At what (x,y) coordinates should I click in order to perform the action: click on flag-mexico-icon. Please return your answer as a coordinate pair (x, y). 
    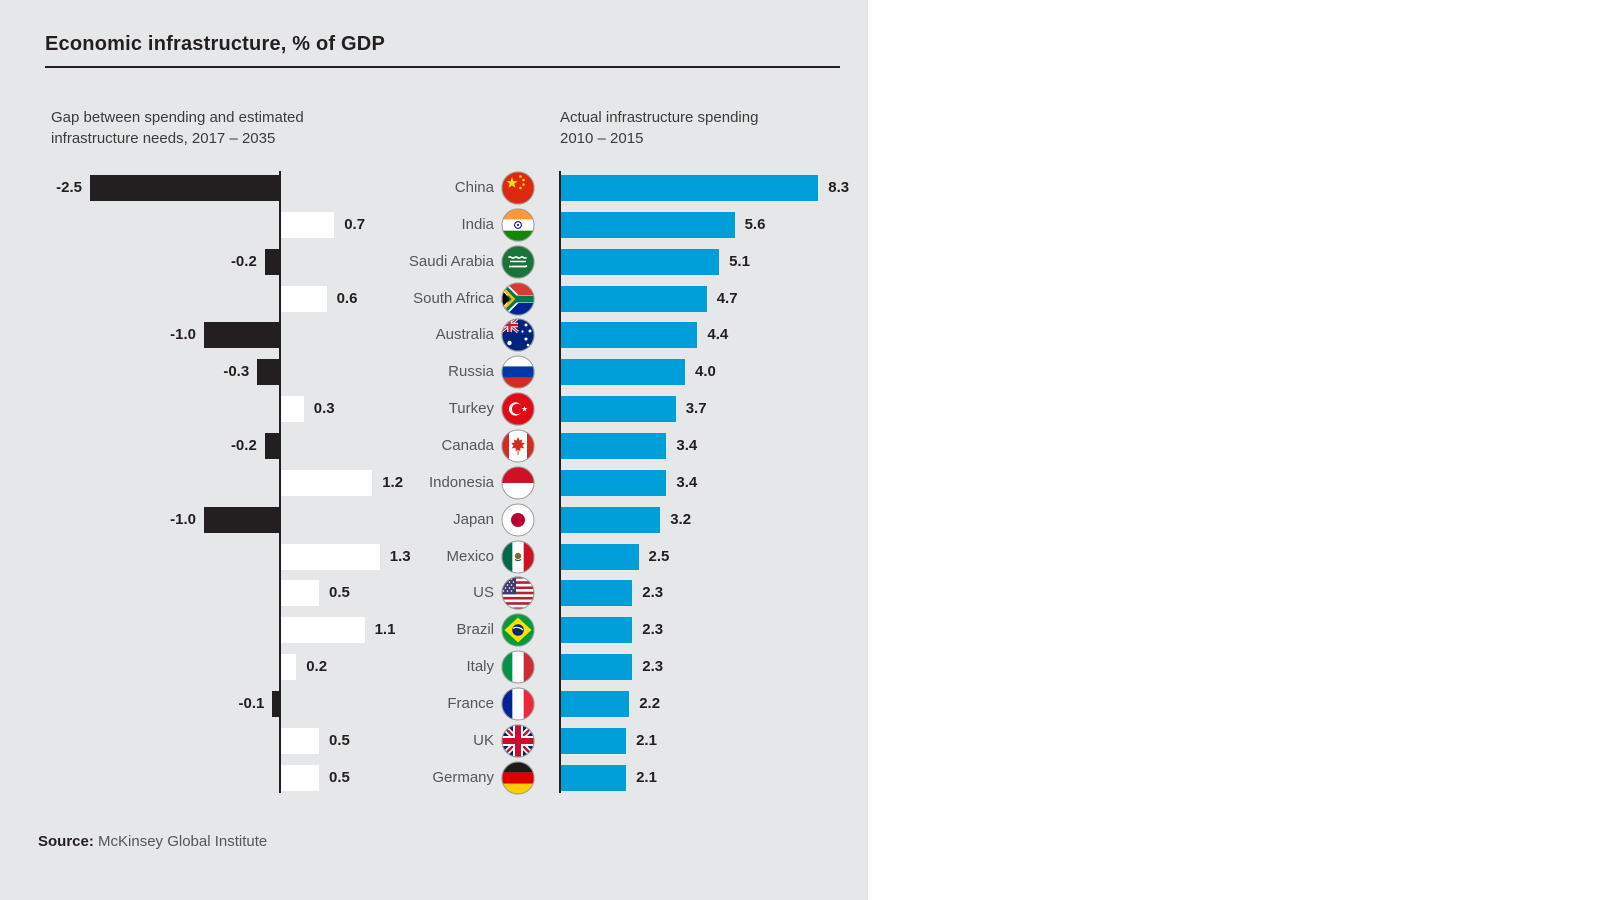
    Looking at the image, I should click on (518, 557).